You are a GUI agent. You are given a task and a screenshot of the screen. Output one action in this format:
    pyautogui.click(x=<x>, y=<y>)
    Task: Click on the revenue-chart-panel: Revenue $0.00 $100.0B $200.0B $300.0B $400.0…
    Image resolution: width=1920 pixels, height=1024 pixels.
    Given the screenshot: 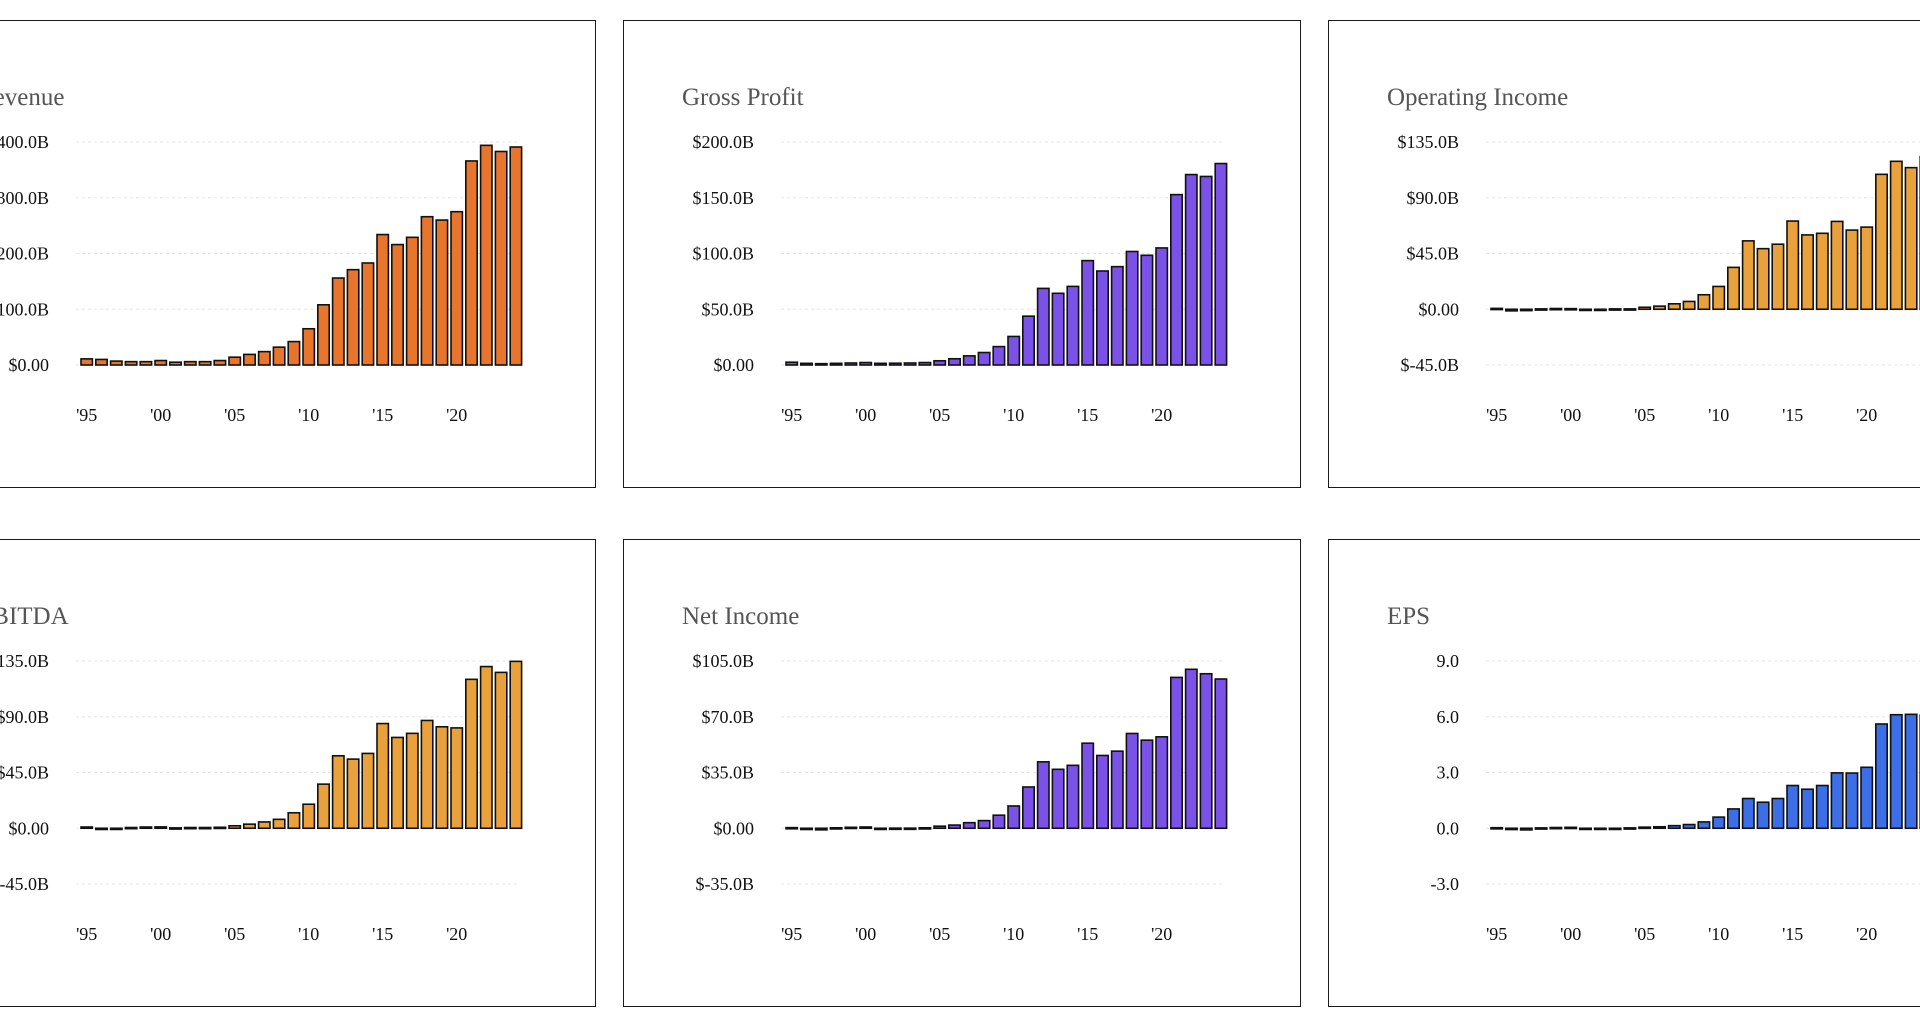 What is the action you would take?
    pyautogui.click(x=298, y=254)
    